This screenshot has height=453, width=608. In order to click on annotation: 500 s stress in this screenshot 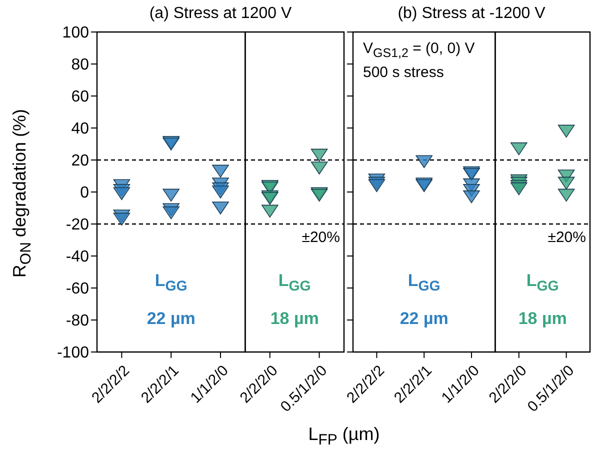, I will do `click(403, 72)`.